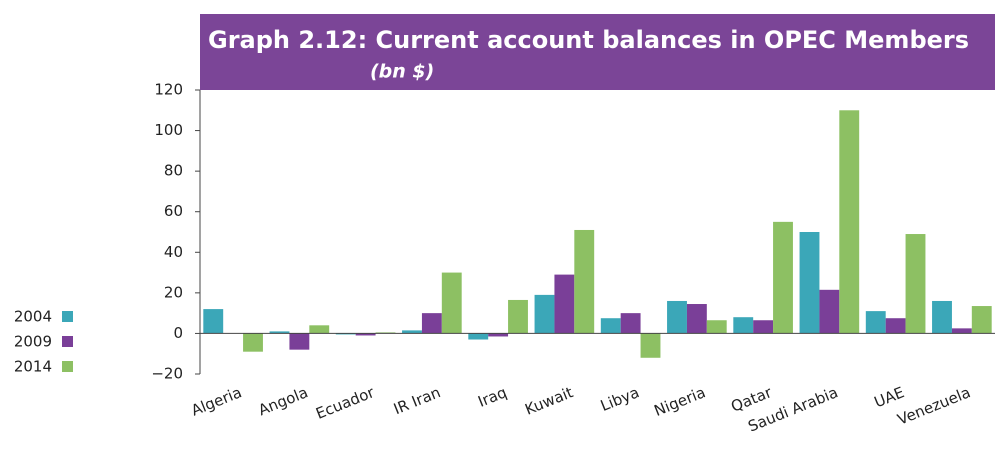 The height and width of the screenshot is (450, 995). I want to click on legend-label: 2014, so click(33, 367).